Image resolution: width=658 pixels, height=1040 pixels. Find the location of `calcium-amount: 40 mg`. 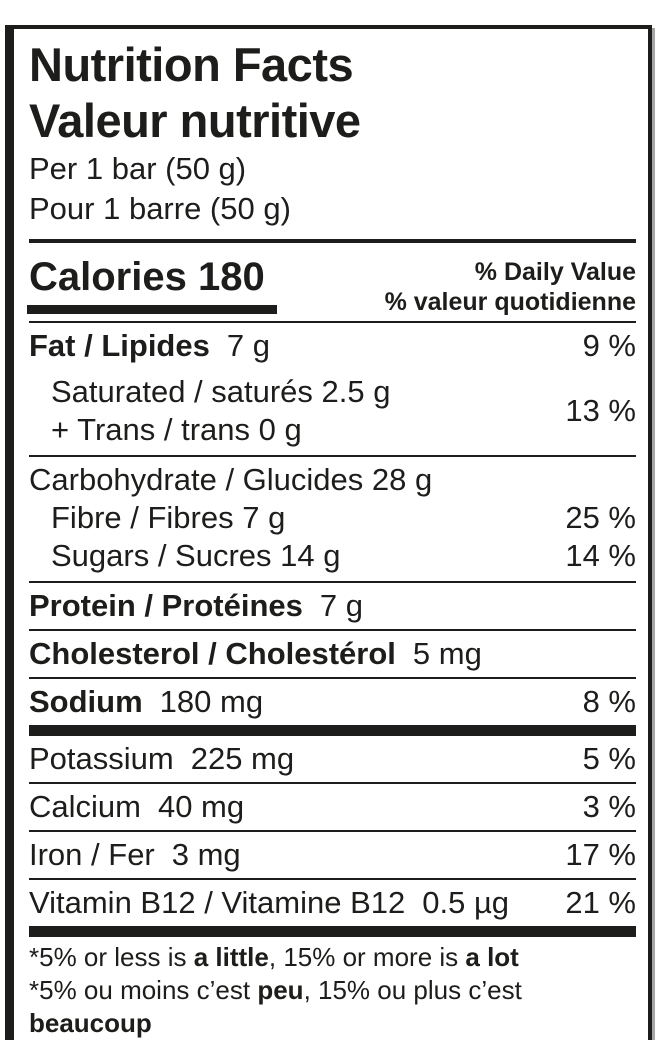

calcium-amount: 40 mg is located at coordinates (201, 806).